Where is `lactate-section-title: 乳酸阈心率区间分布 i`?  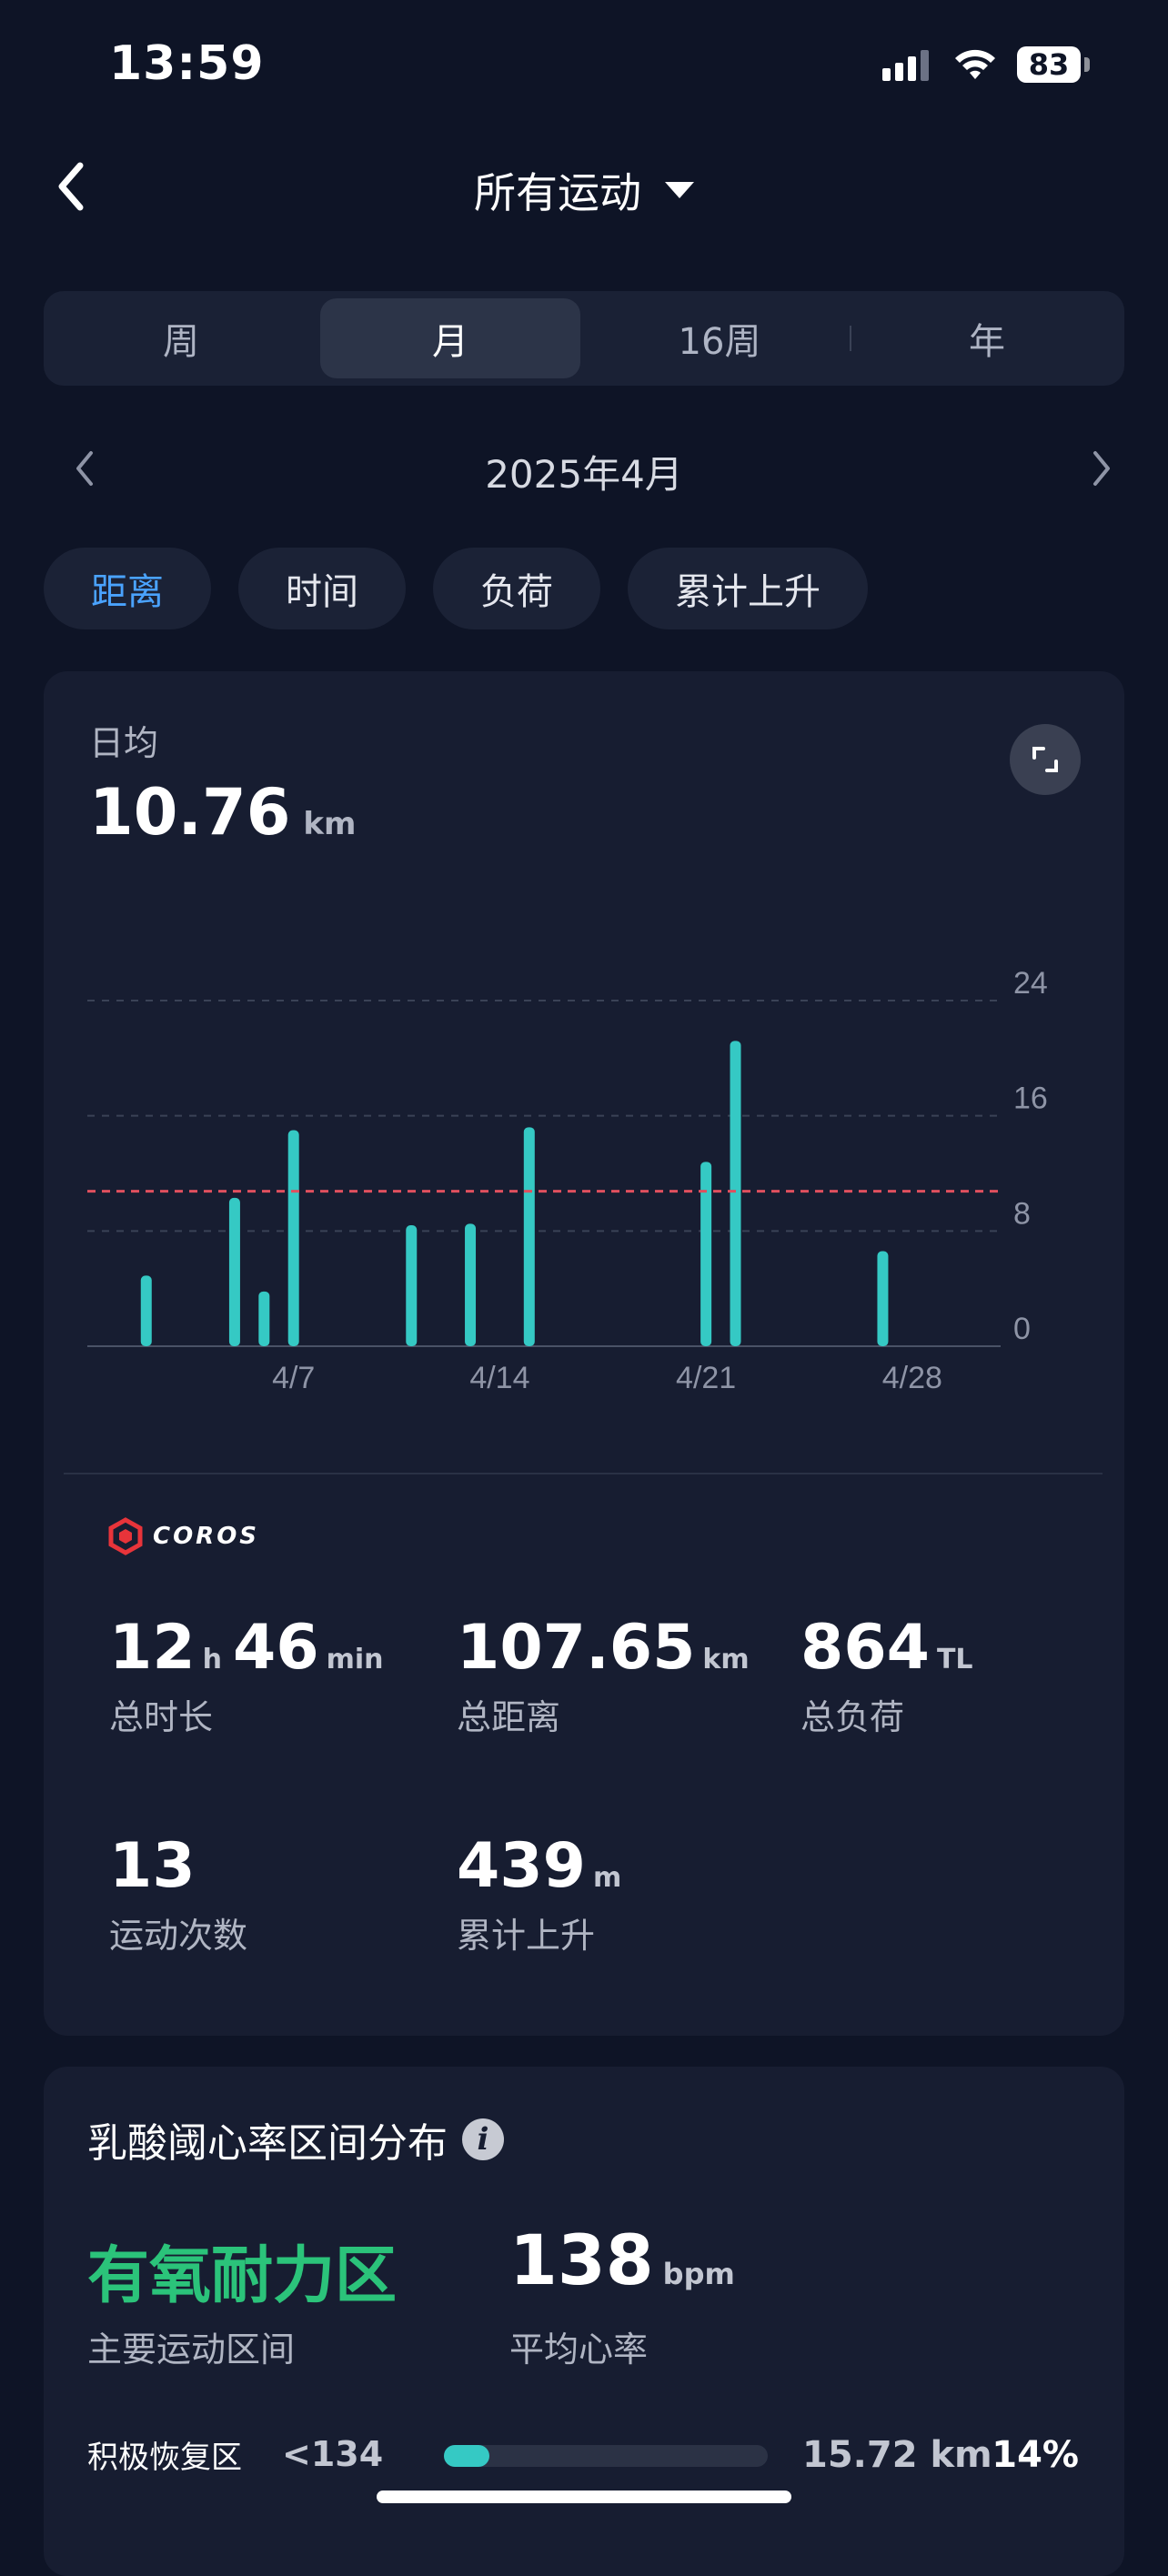
lactate-section-title: 乳酸阈心率区间分布 i is located at coordinates (295, 2139).